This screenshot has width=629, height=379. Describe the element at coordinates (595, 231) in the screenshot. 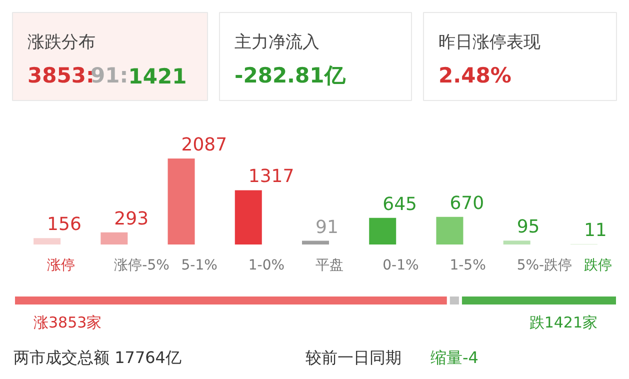

I see `data-label: 11` at that location.